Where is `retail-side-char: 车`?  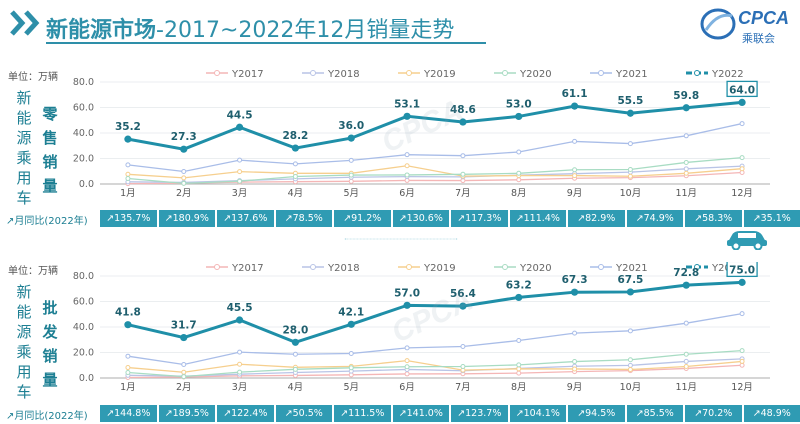 retail-side-char: 车 is located at coordinates (24, 198).